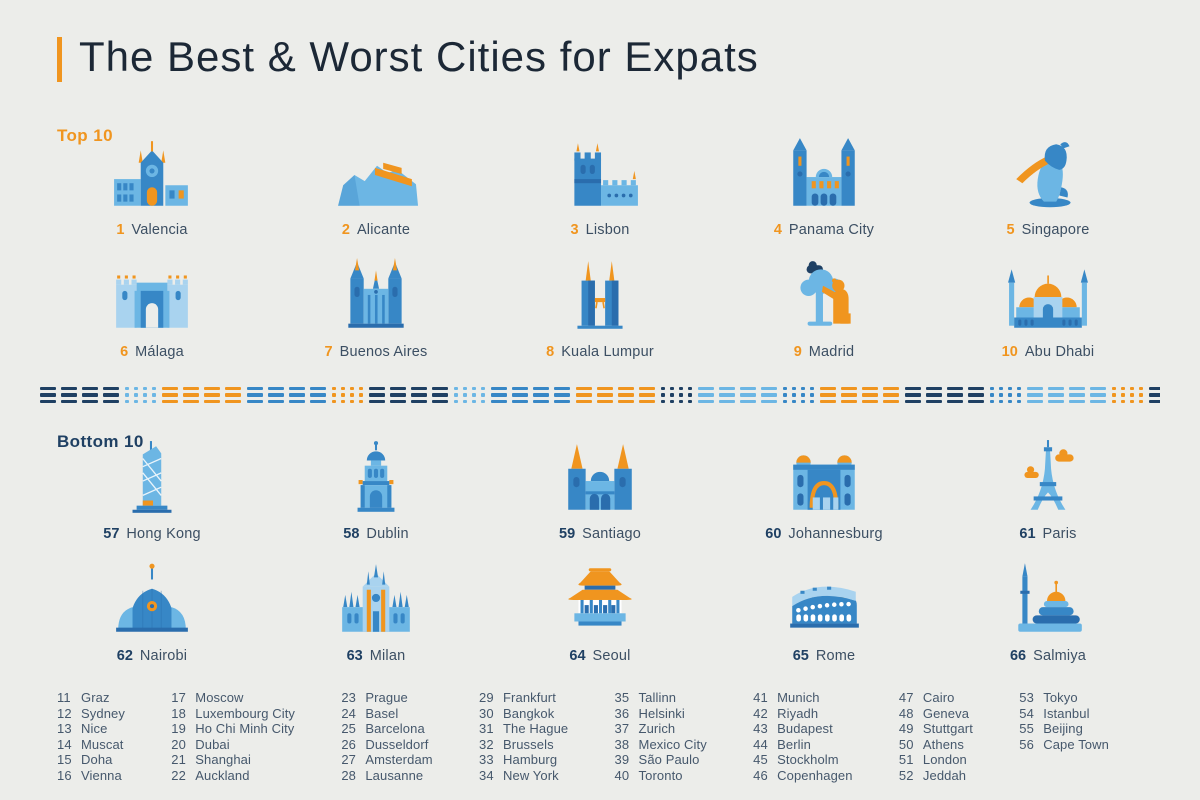 The image size is (1200, 800). I want to click on list-city-name: Auckland, so click(222, 775).